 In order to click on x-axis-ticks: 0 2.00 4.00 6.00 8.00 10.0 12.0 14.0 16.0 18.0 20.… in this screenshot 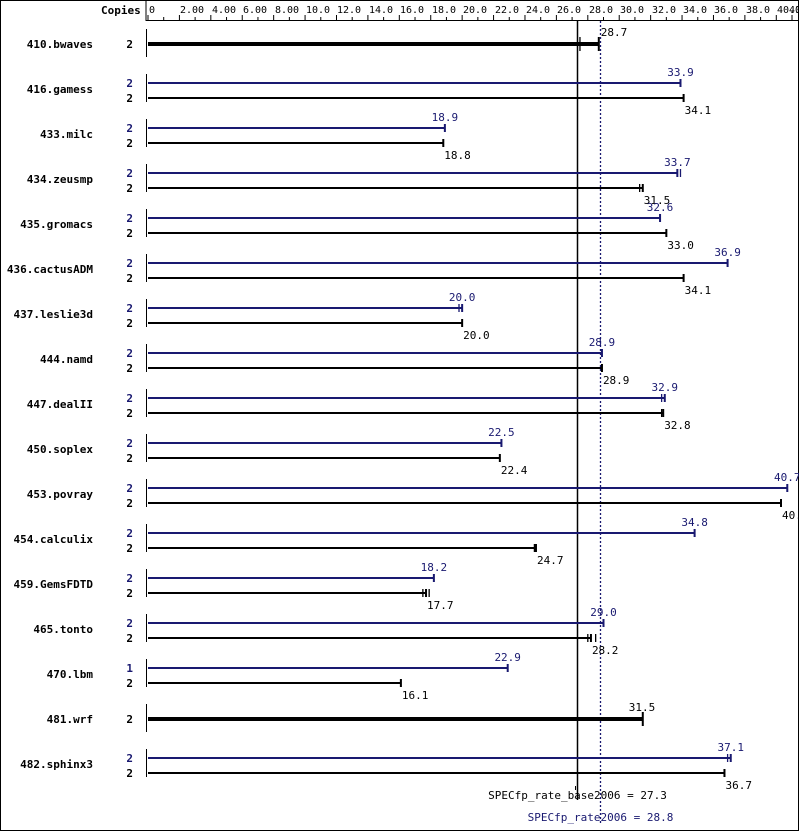, I will do `click(473, 13)`.